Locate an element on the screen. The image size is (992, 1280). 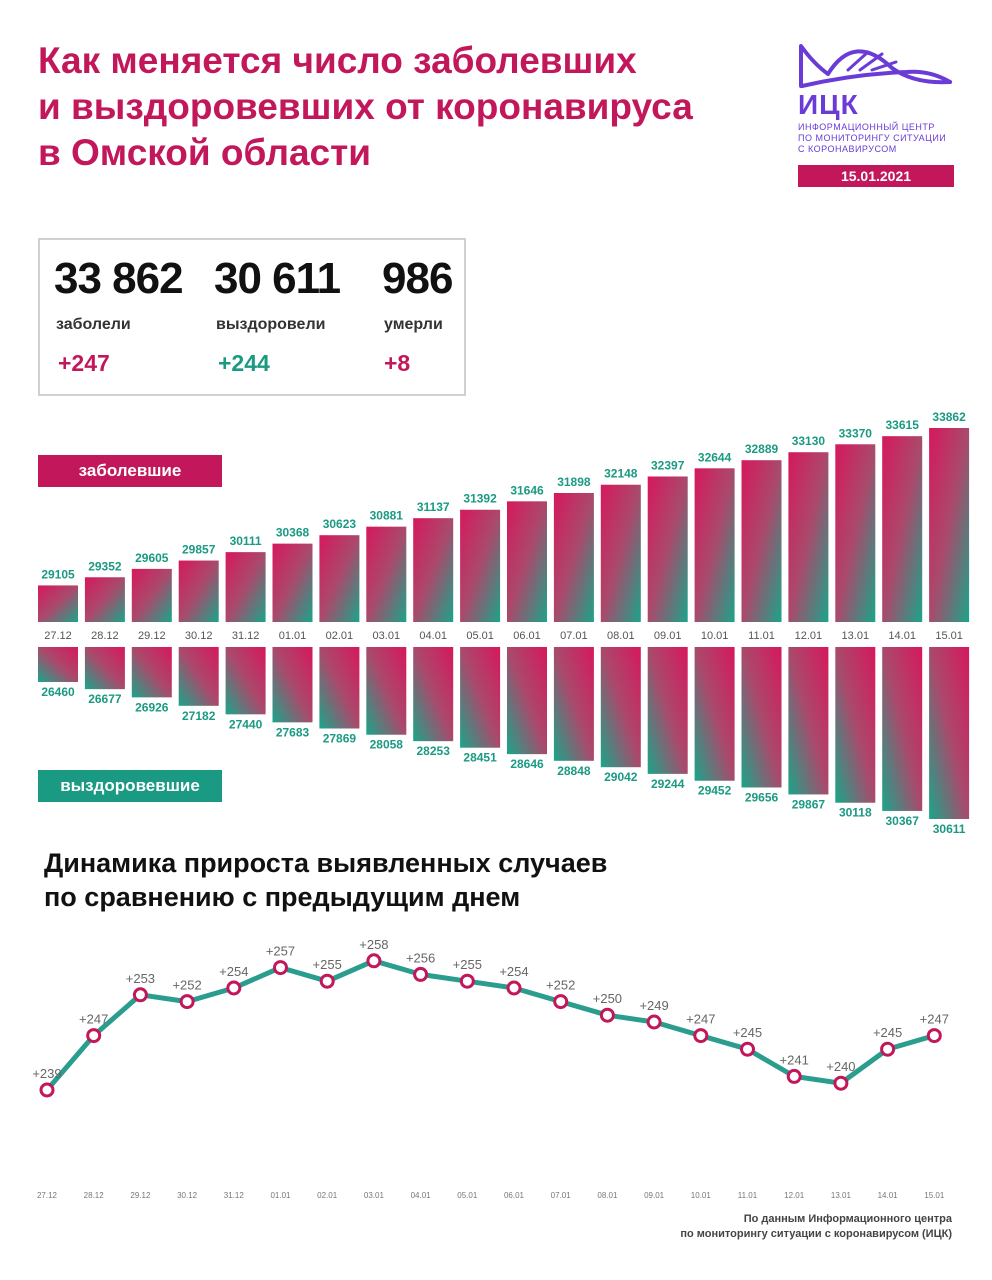
bar-date-label: 09.01 is located at coordinates (668, 636).